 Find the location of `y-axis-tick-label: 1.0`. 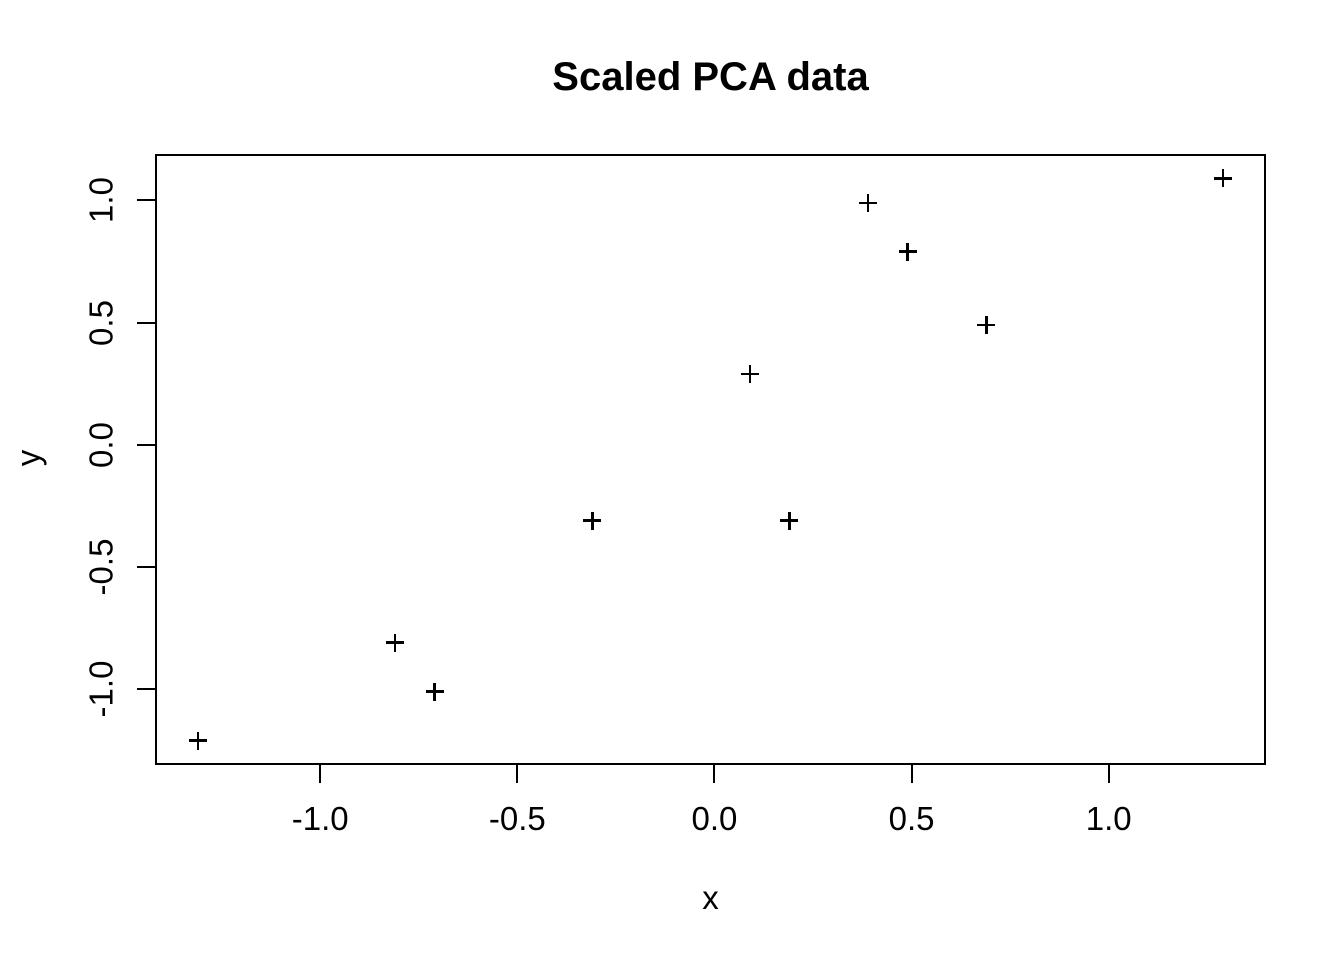

y-axis-tick-label: 1.0 is located at coordinates (101, 200).